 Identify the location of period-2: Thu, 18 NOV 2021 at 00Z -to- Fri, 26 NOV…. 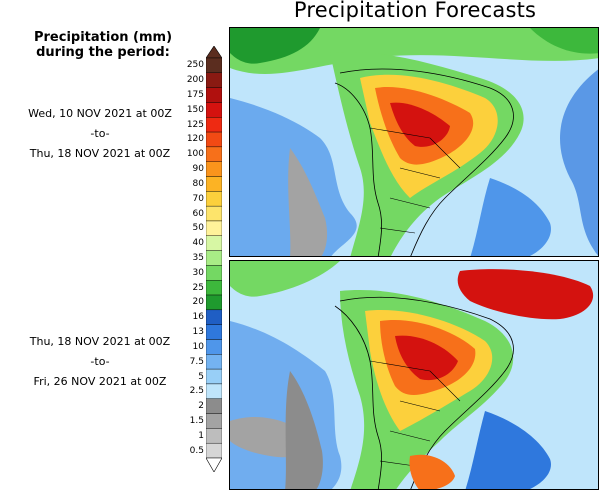
(100, 362).